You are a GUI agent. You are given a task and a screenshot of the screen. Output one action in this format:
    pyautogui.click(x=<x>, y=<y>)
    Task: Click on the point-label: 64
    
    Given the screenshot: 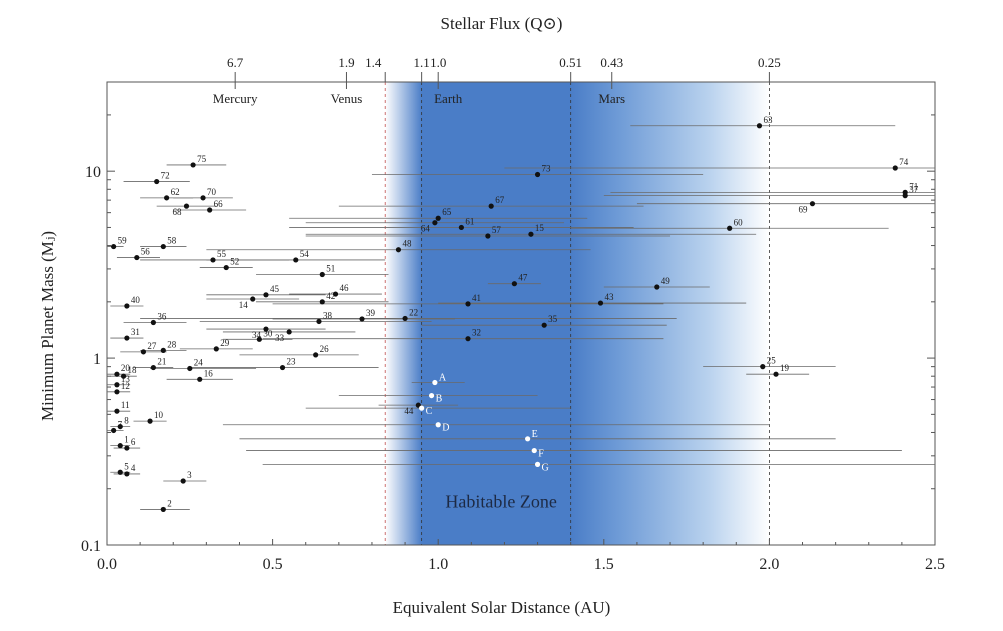 What is the action you would take?
    pyautogui.click(x=426, y=229)
    